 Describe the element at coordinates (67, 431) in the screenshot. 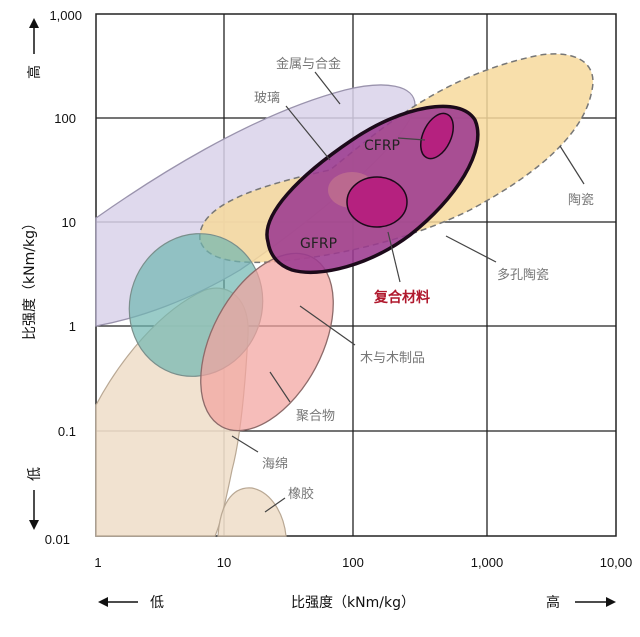

I see `y-tick-label: 0.1` at that location.